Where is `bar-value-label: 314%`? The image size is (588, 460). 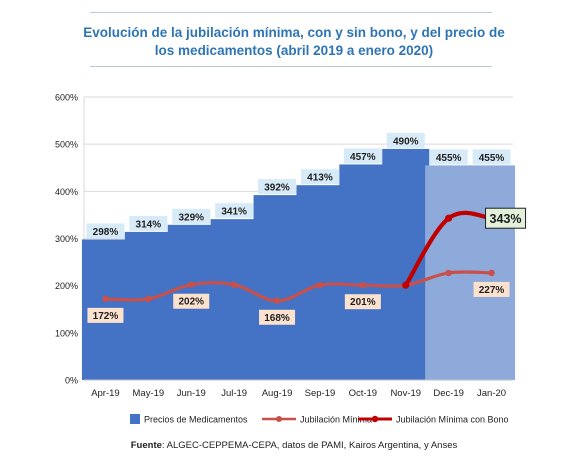
bar-value-label: 314% is located at coordinates (149, 224).